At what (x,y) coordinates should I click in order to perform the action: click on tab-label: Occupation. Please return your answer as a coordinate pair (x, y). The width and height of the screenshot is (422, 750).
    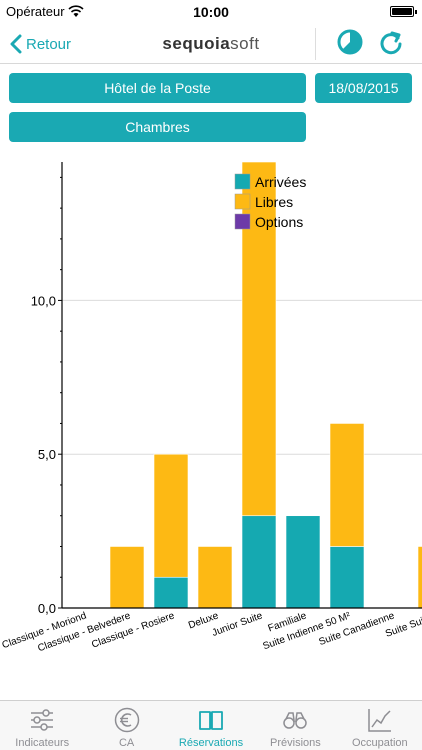
    Looking at the image, I should click on (380, 743).